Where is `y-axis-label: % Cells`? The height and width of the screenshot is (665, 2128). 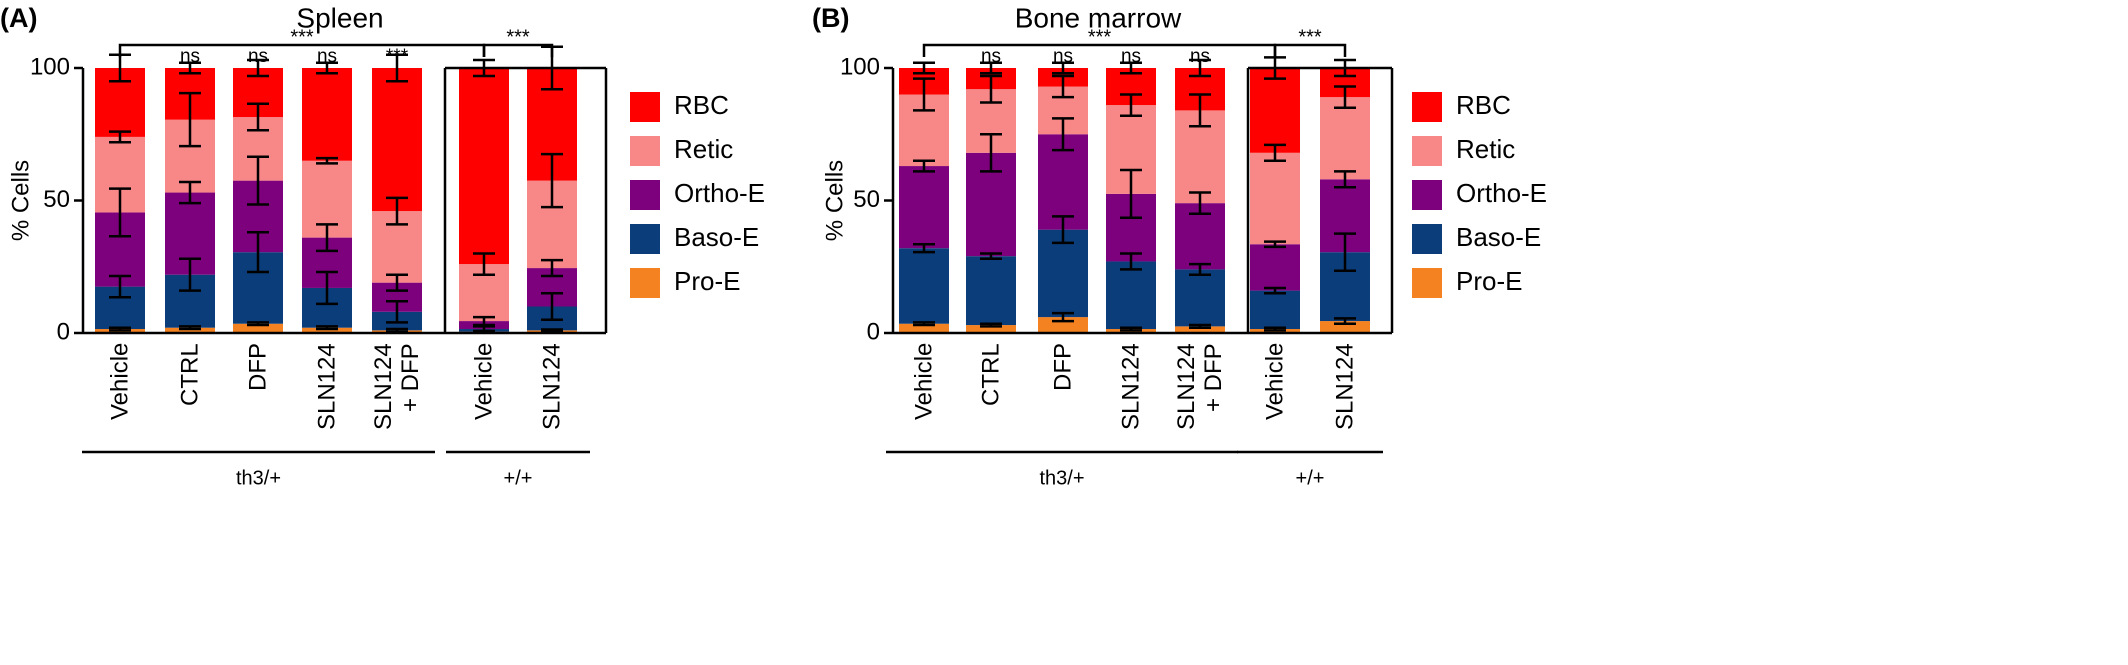 y-axis-label: % Cells is located at coordinates (834, 200).